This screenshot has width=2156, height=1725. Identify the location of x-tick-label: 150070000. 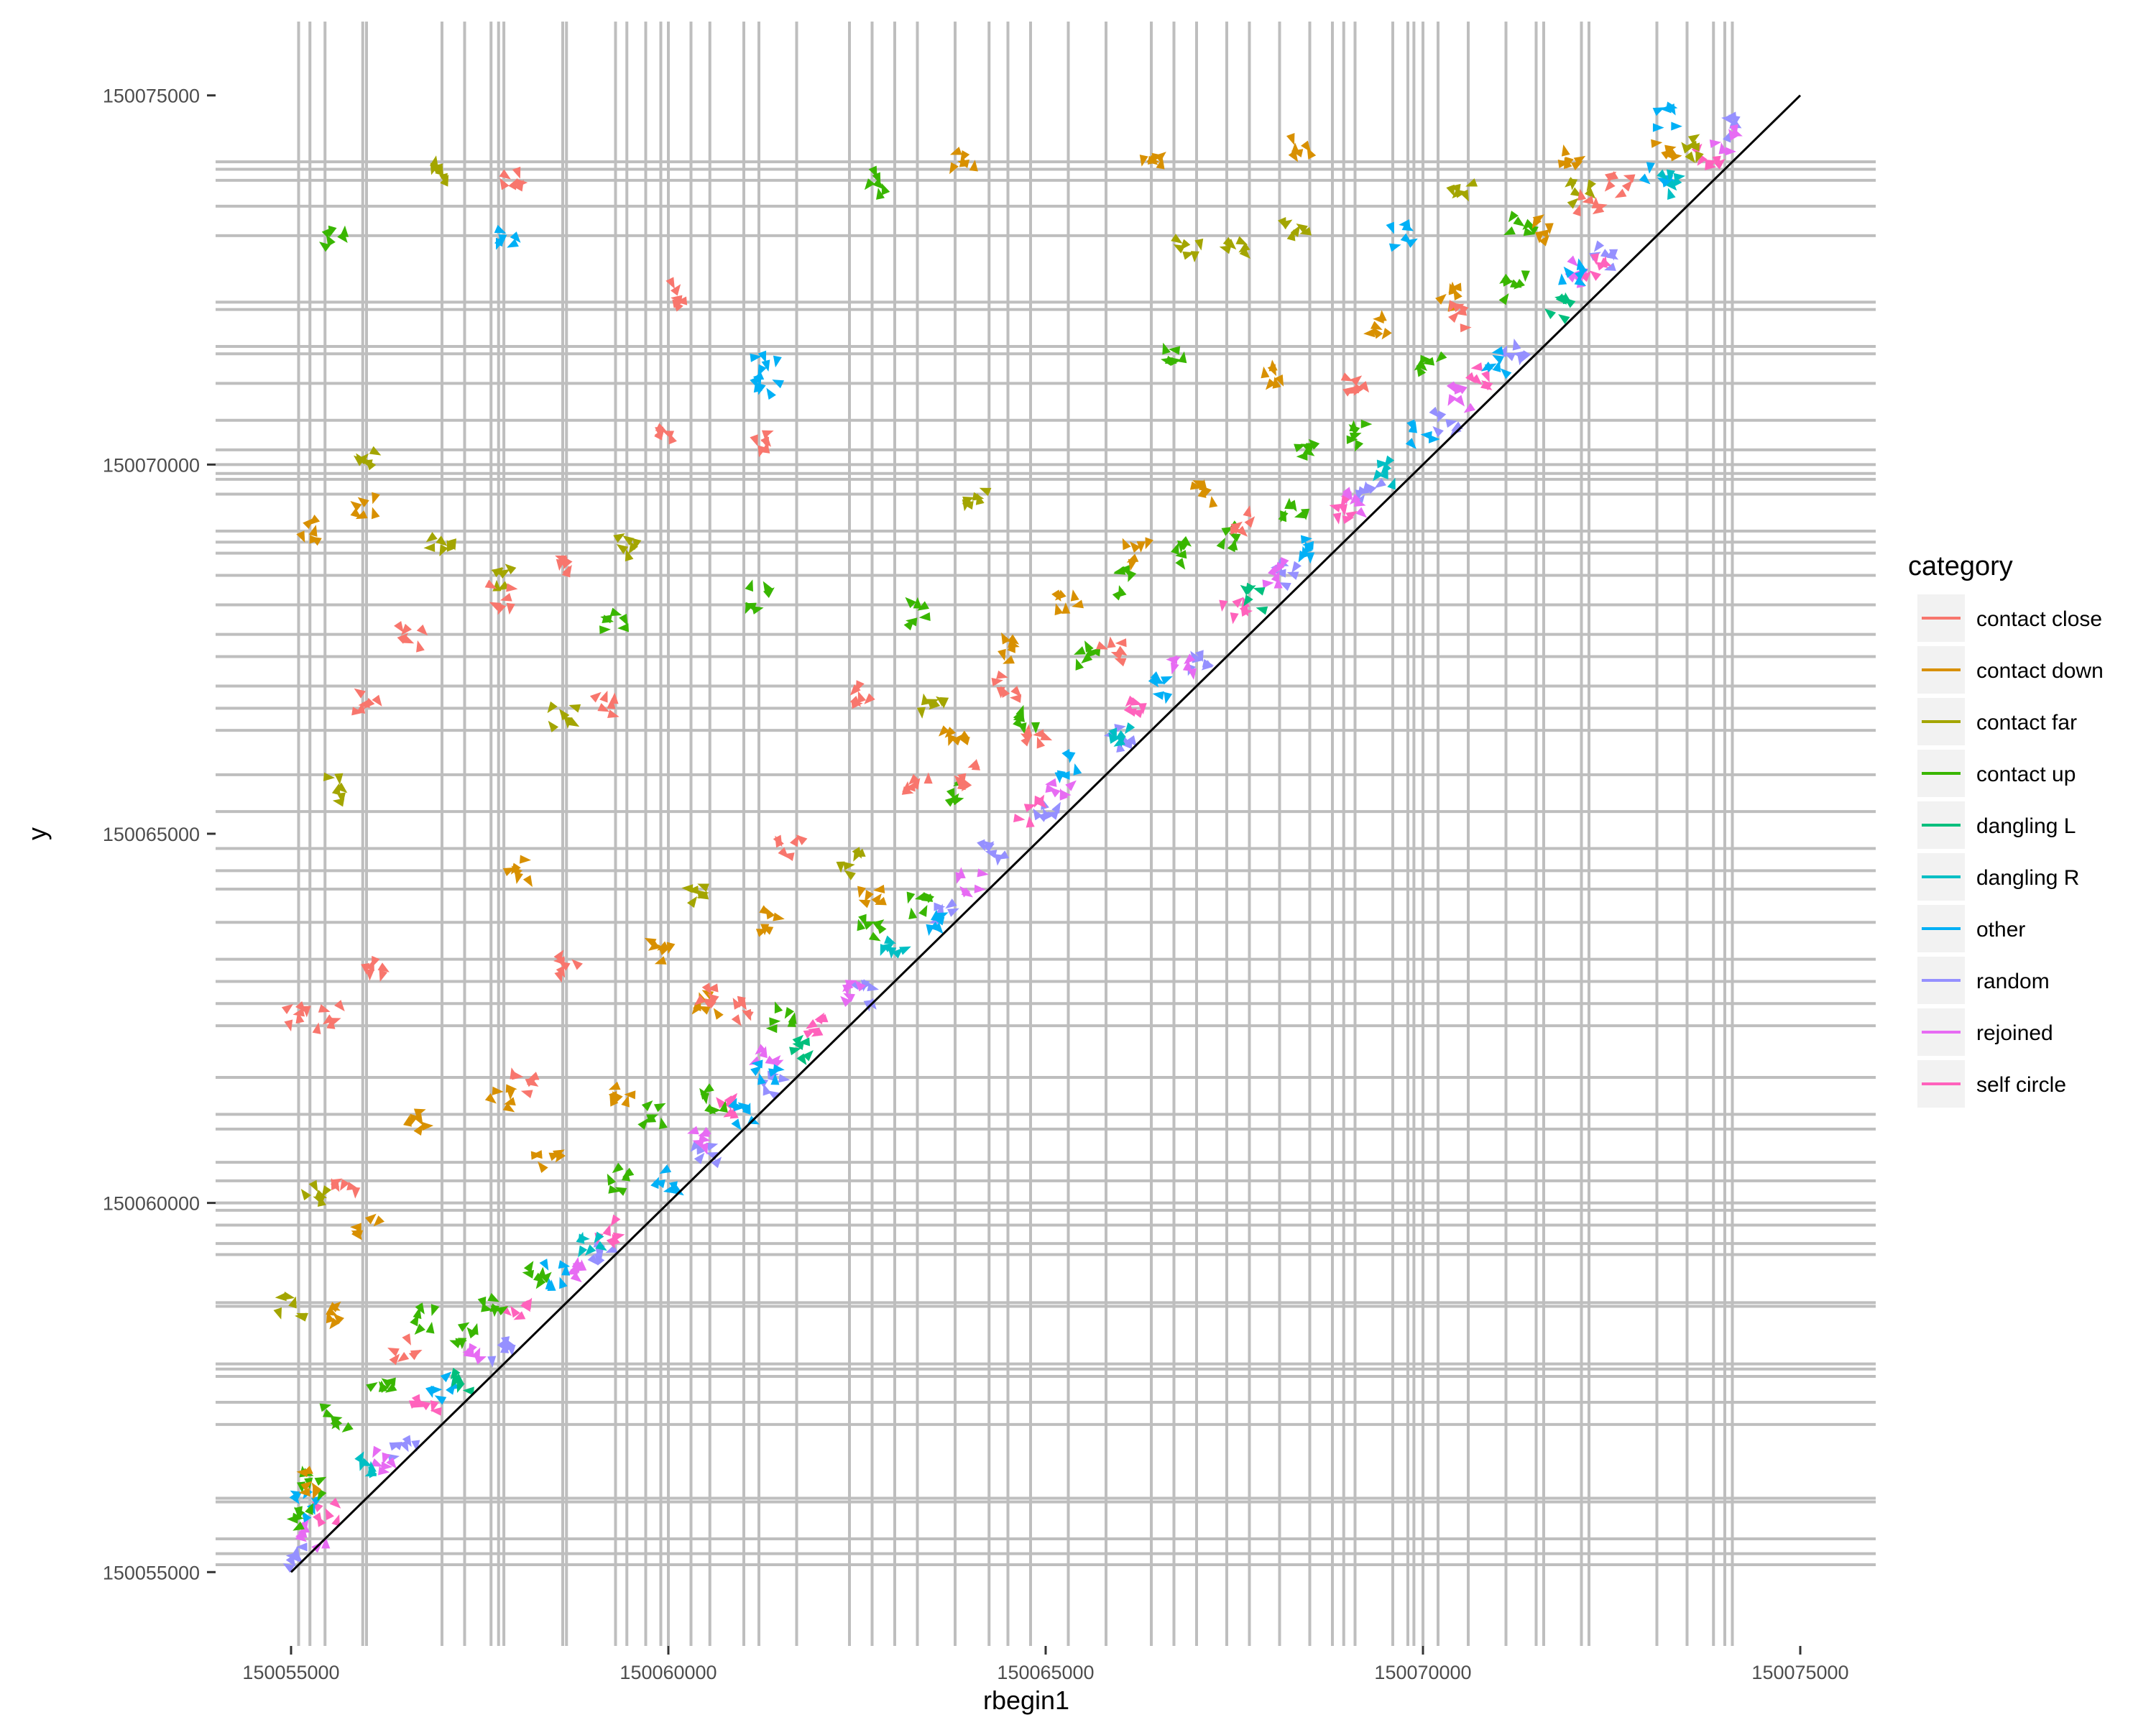
(1422, 1672).